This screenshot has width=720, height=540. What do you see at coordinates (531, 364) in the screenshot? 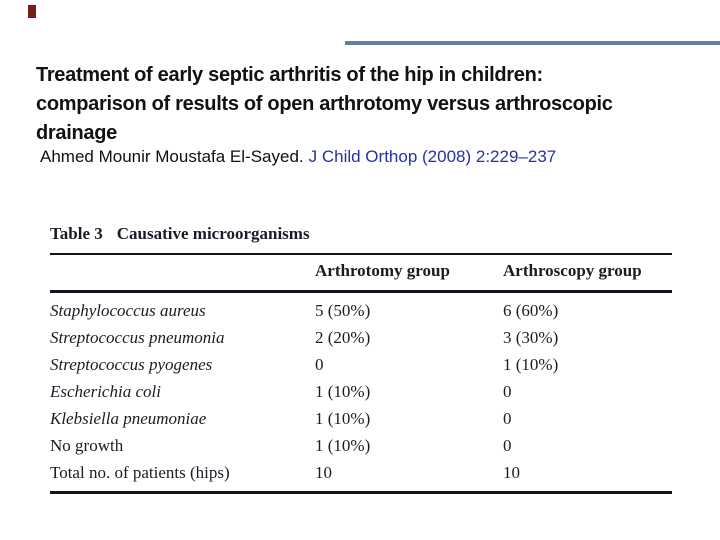
I see `arthroscopy-value: 1 (10%)` at bounding box center [531, 364].